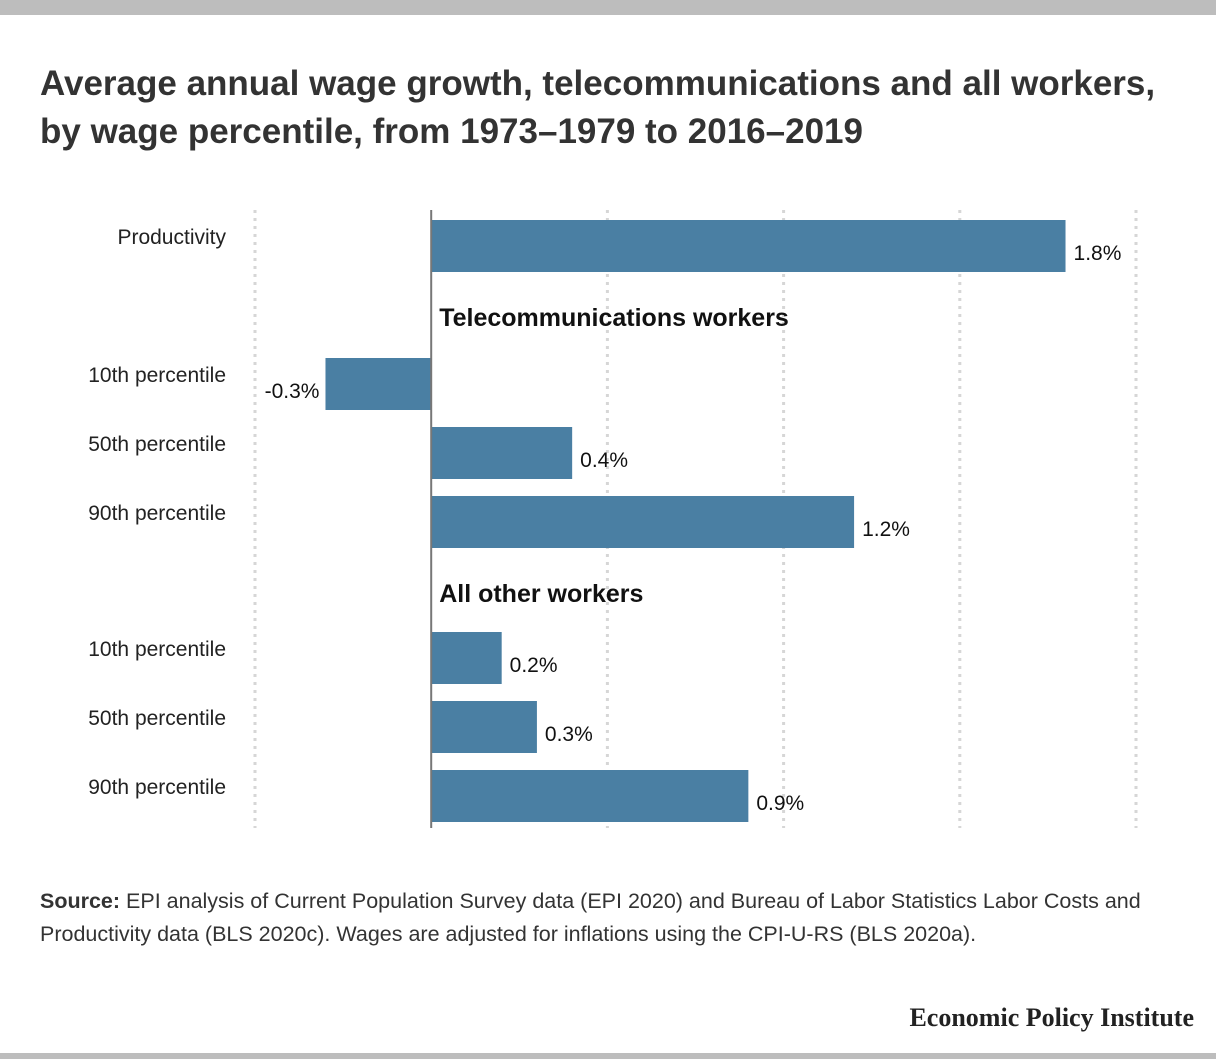 The width and height of the screenshot is (1216, 1059). I want to click on bottom-border, so click(608, 1056).